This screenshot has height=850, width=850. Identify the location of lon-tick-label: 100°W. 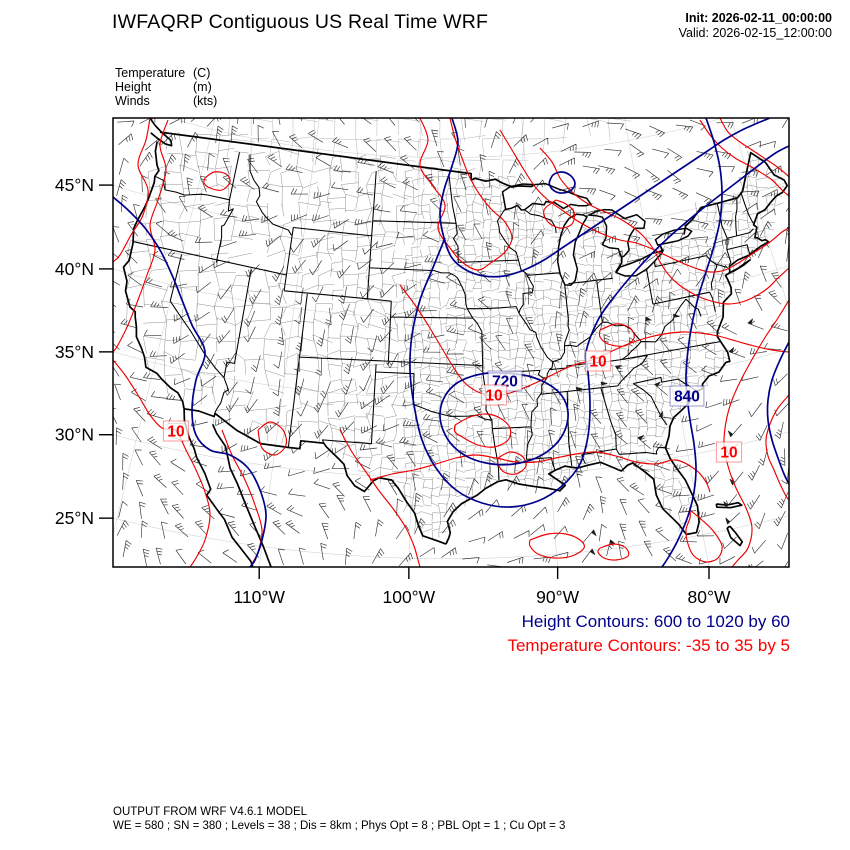
(408, 597).